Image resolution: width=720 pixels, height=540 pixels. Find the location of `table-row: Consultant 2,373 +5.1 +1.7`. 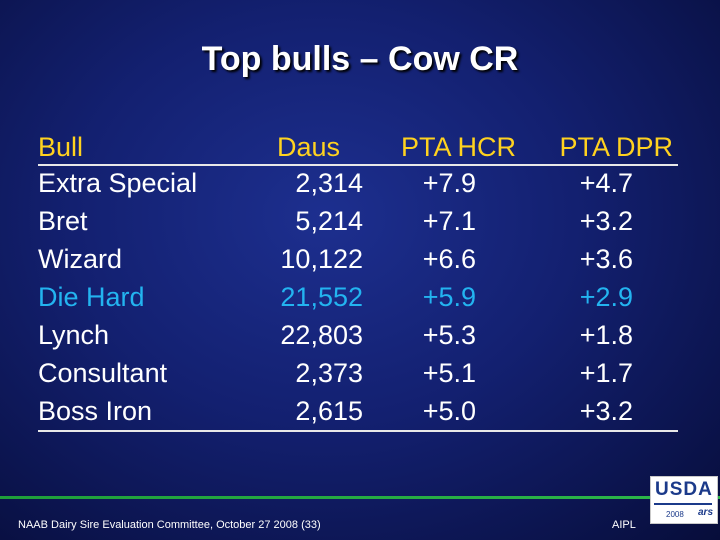

table-row: Consultant 2,373 +5.1 +1.7 is located at coordinates (358, 377).